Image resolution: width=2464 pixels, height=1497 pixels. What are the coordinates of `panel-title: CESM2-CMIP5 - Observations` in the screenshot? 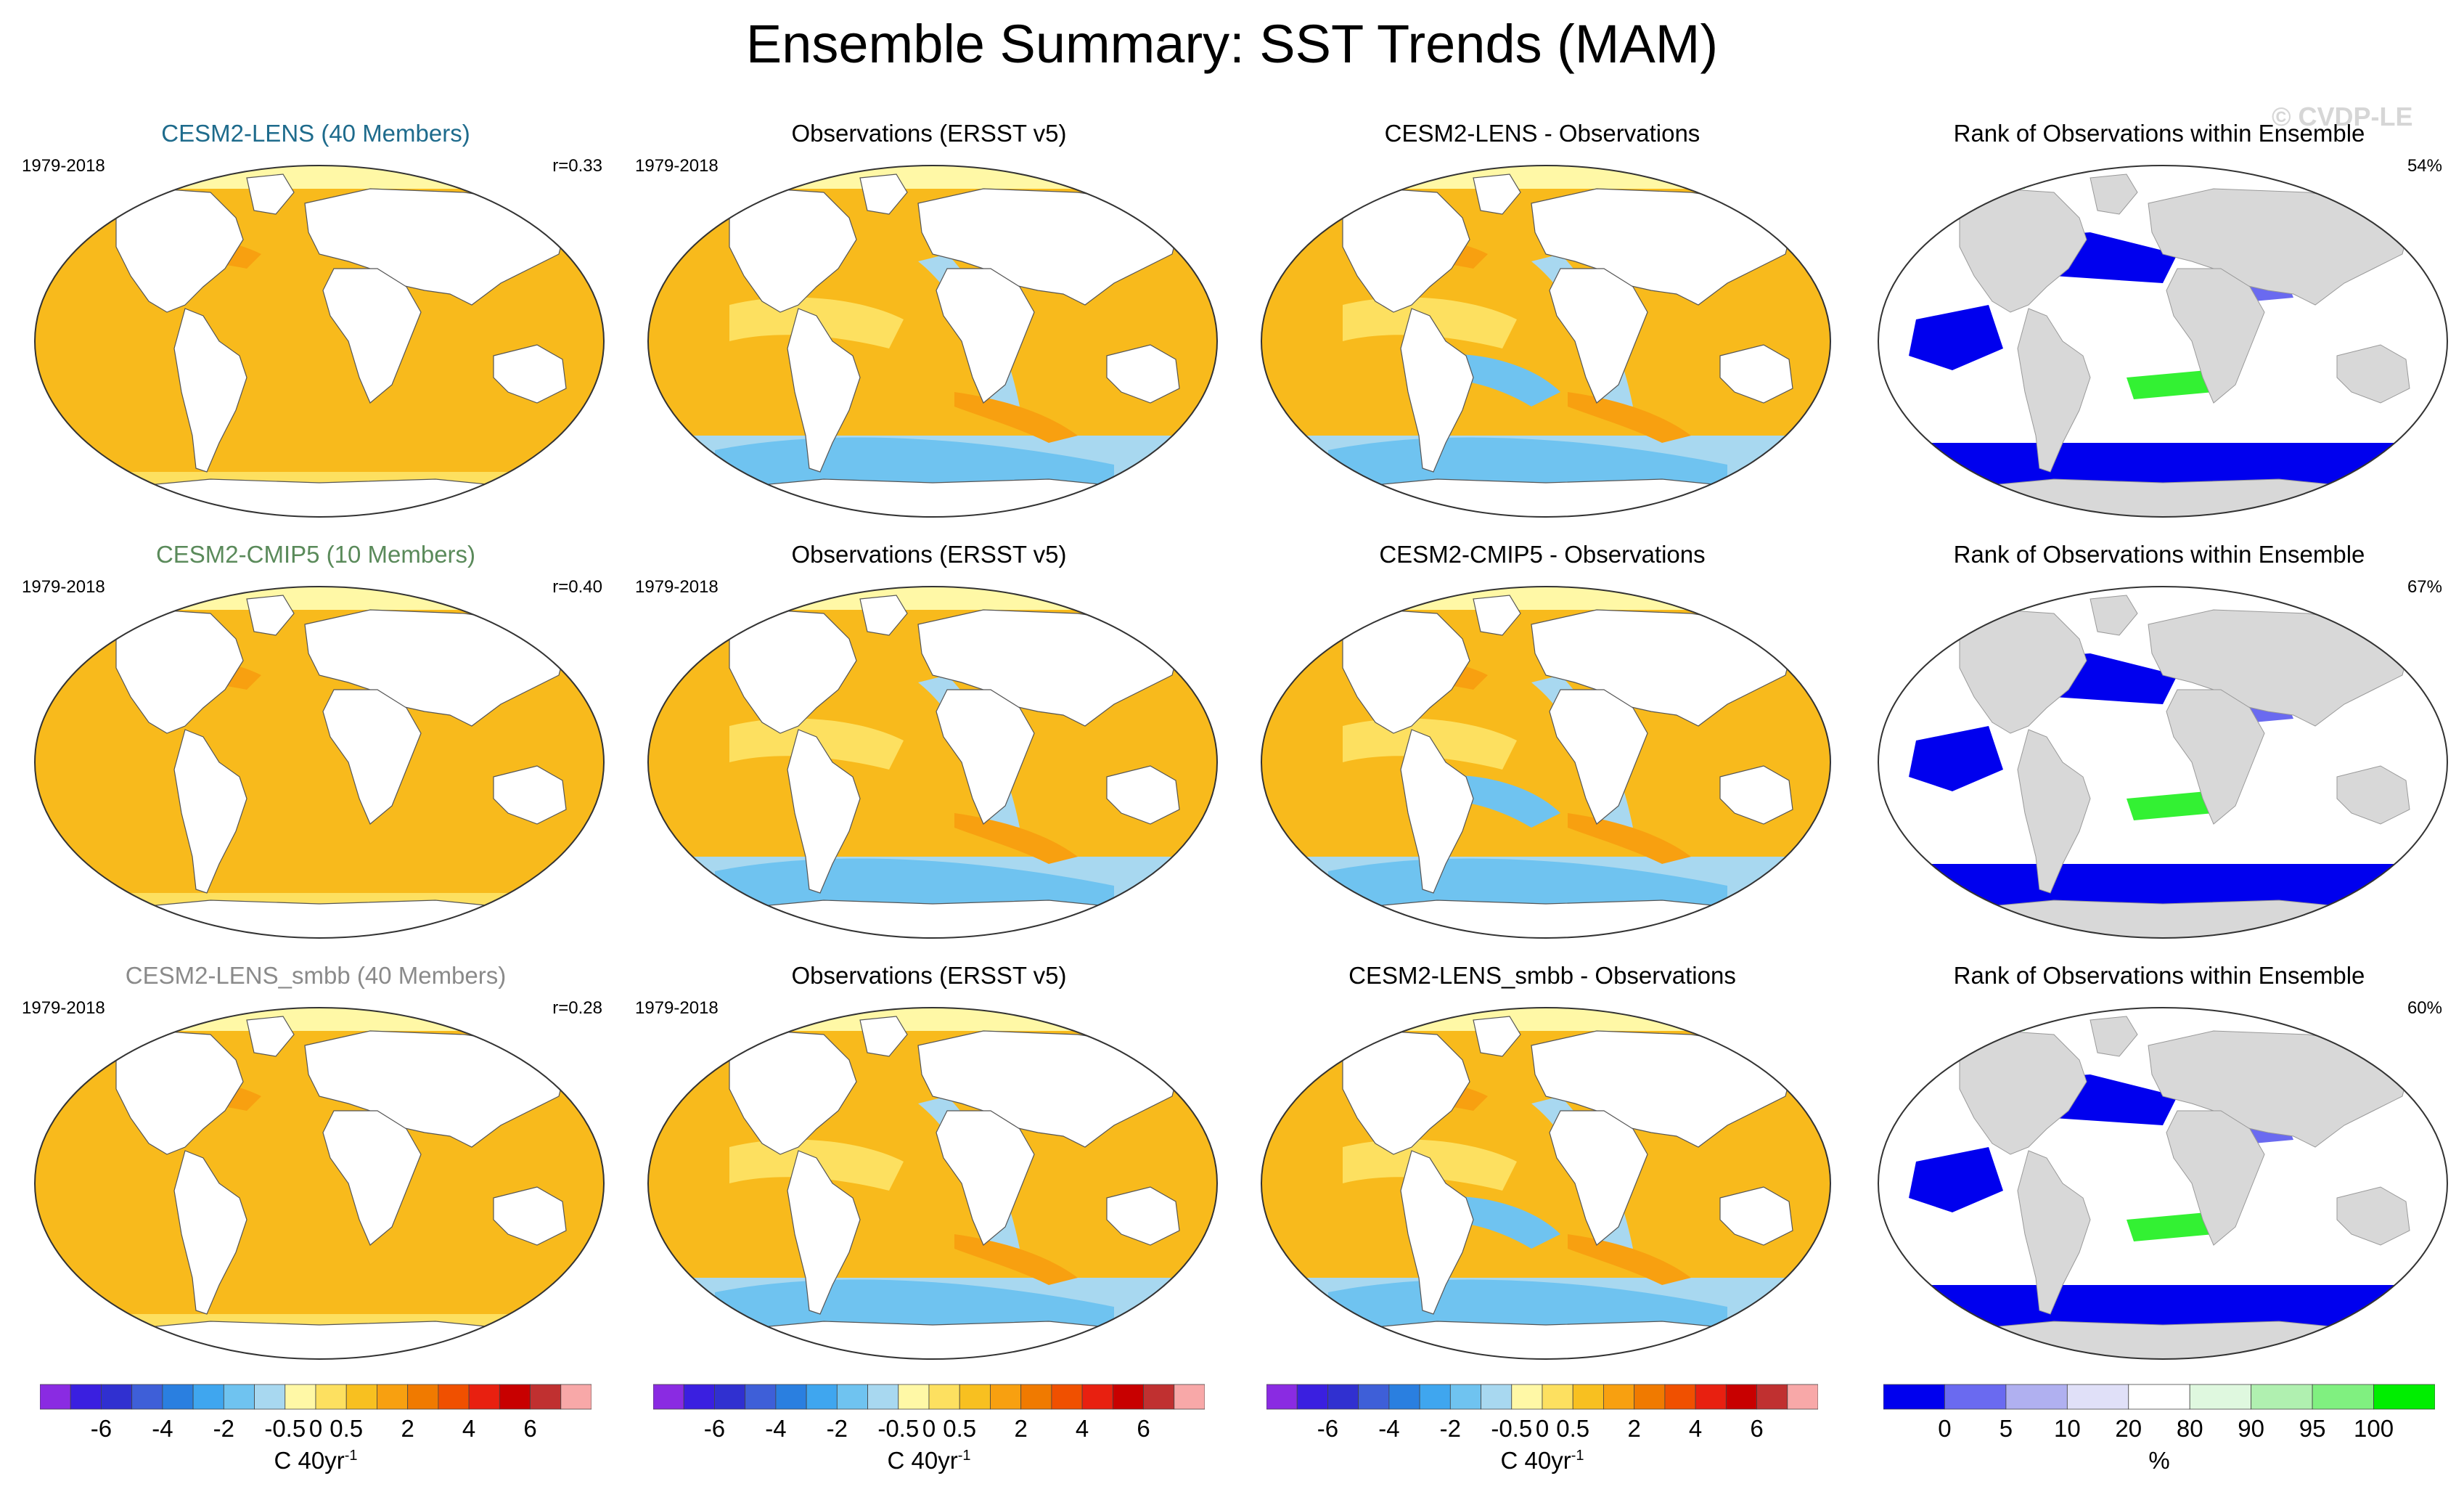 It's located at (1542, 554).